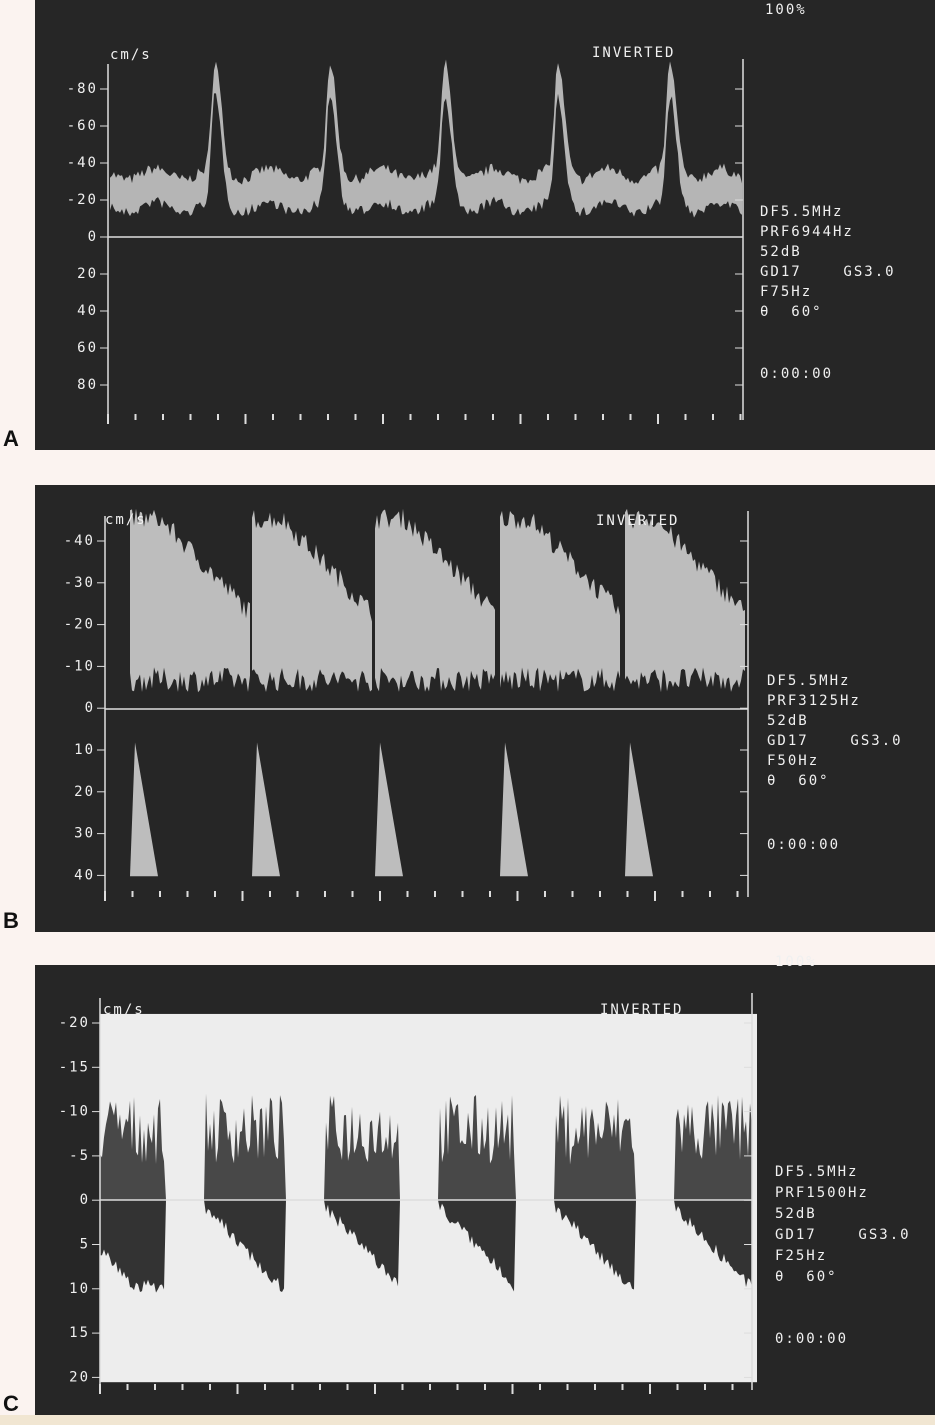 The width and height of the screenshot is (935, 1425). What do you see at coordinates (801, 1256) in the screenshot?
I see `setting: F25Hz` at bounding box center [801, 1256].